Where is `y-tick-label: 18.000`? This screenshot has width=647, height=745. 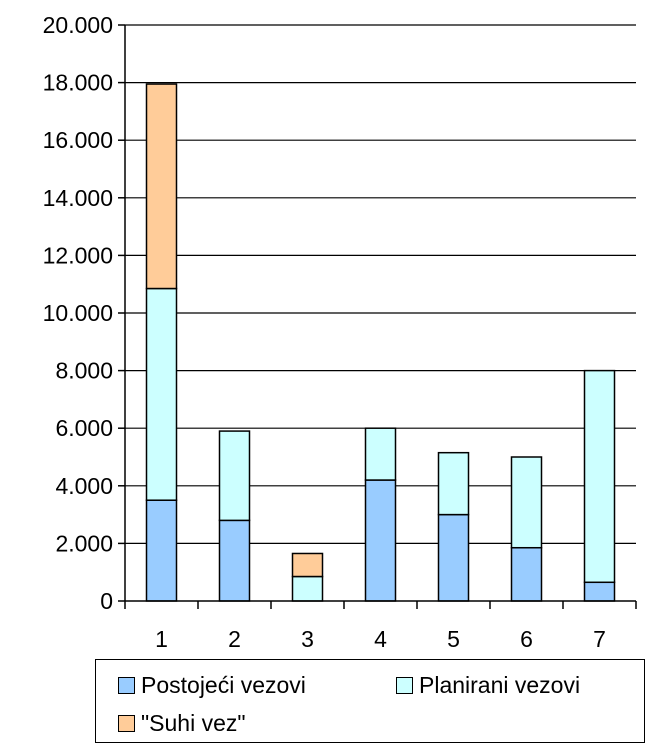
y-tick-label: 18.000 is located at coordinates (78, 83).